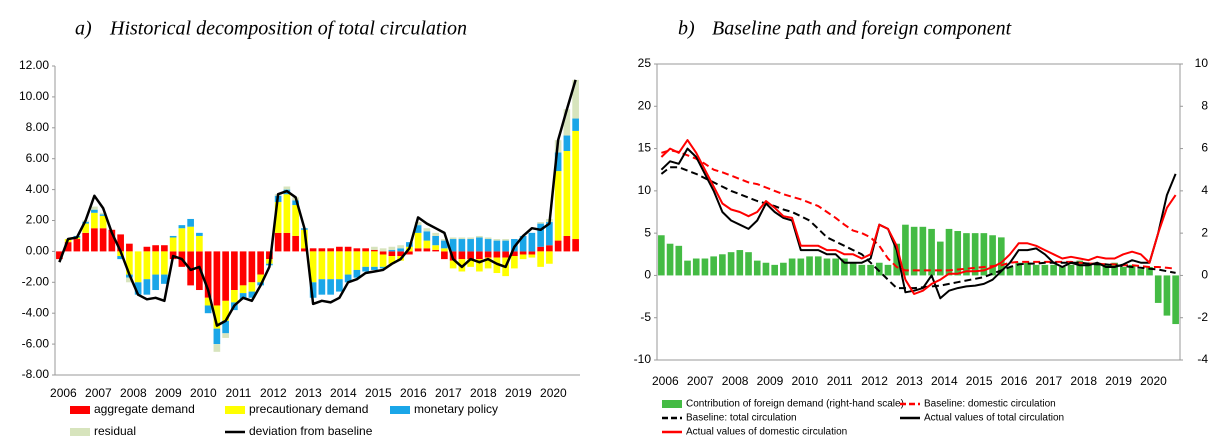 This screenshot has height=440, width=1217. I want to click on legend-label: Actual values of domestic circulation, so click(766, 432).